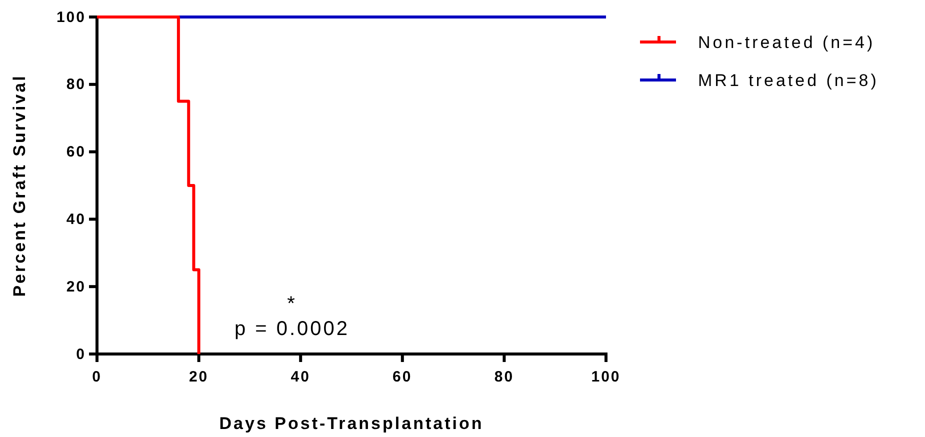 Image resolution: width=925 pixels, height=437 pixels. What do you see at coordinates (606, 377) in the screenshot?
I see `x-tick-label: 100` at bounding box center [606, 377].